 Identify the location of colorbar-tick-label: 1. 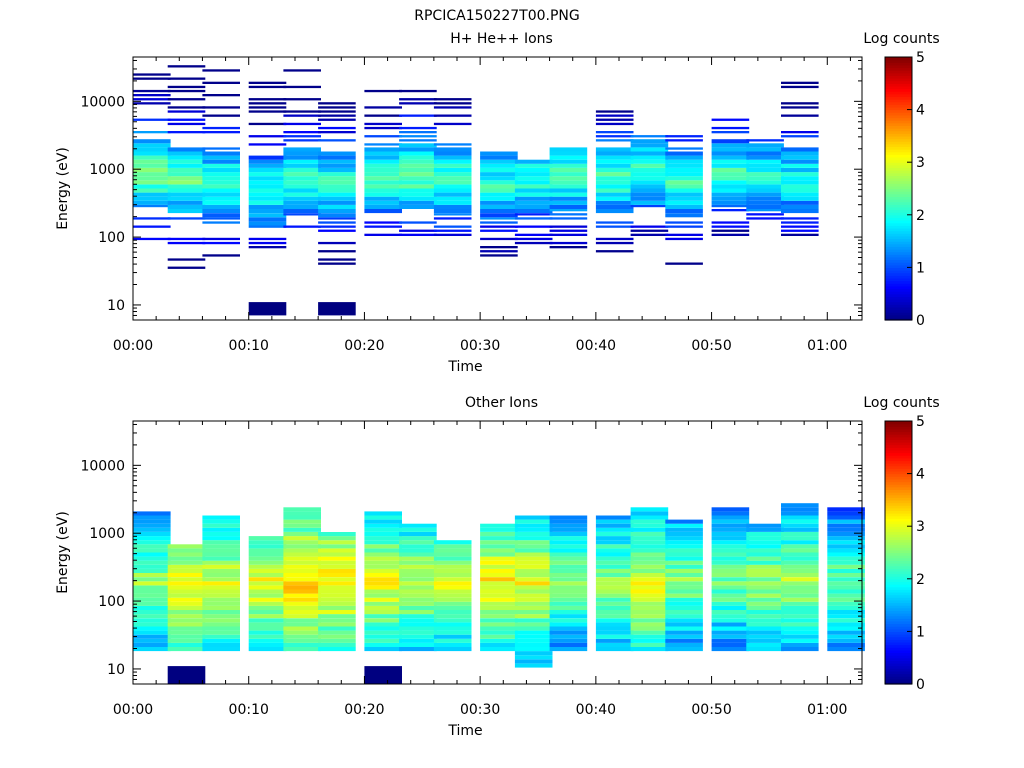
(920, 268).